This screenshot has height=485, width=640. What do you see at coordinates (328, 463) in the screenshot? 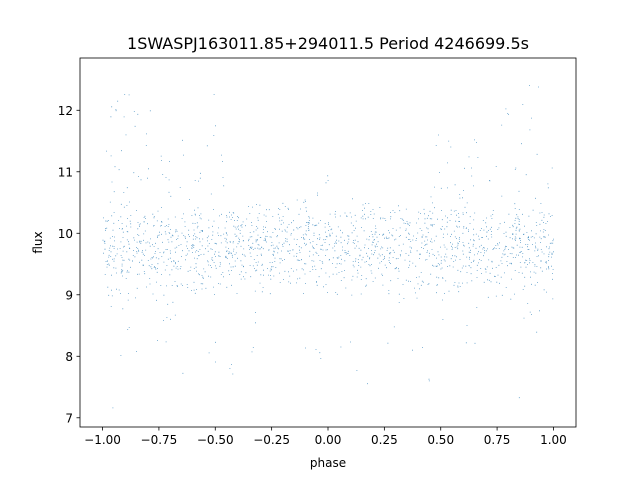
I see `x-axis-label: phase` at bounding box center [328, 463].